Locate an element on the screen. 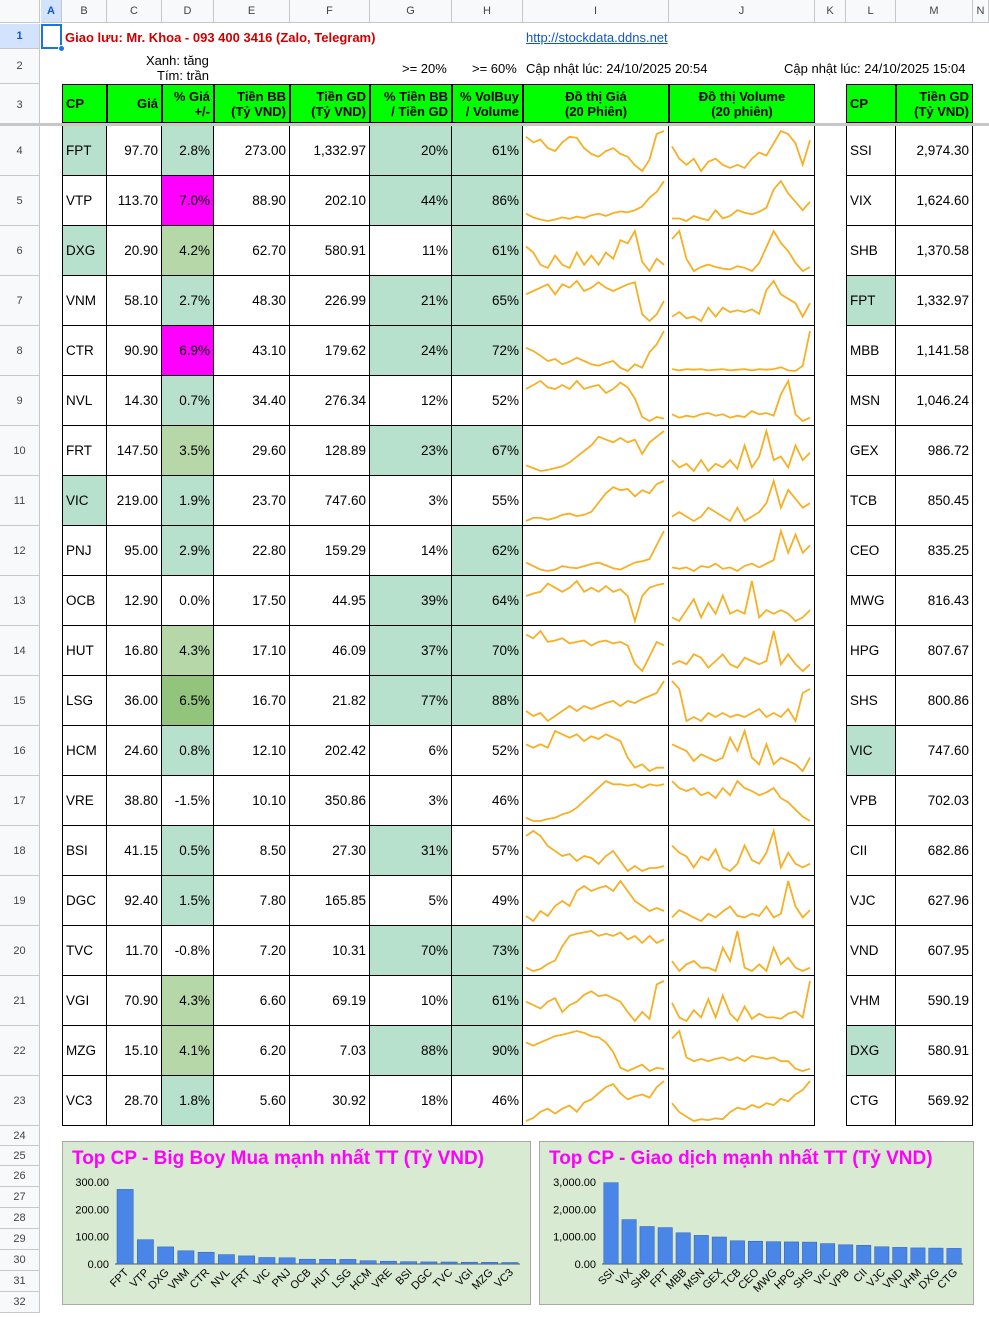 Image resolution: width=989 pixels, height=1325 pixels. right-table-cp: SHS is located at coordinates (871, 701).